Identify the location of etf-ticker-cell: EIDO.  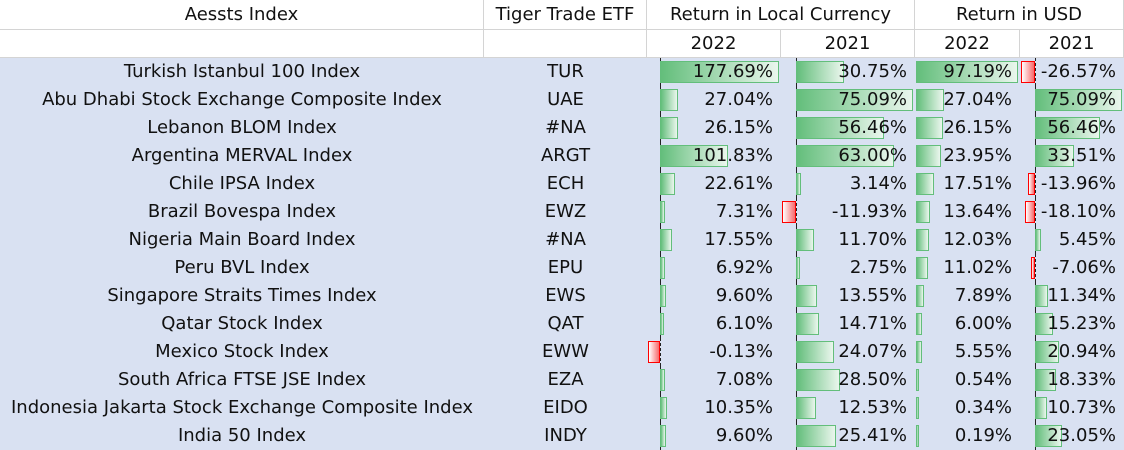
(565, 408).